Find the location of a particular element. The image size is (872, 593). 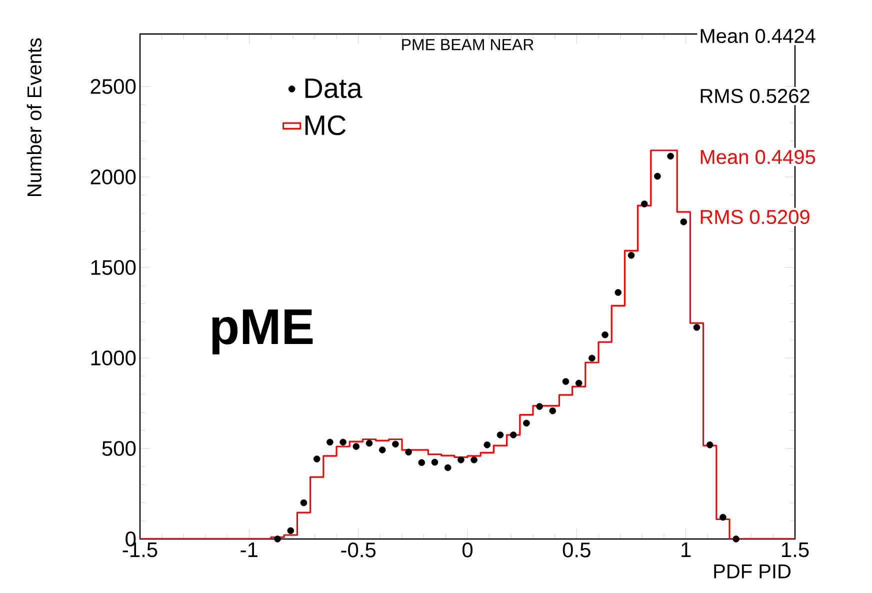

x-tick-label: -1 is located at coordinates (249, 549).